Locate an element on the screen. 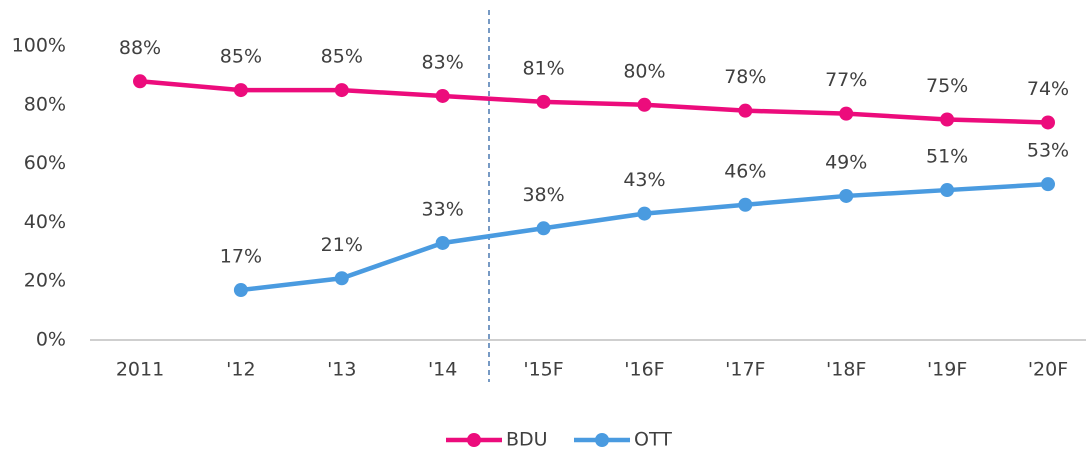  data-label: 81% is located at coordinates (543, 68).